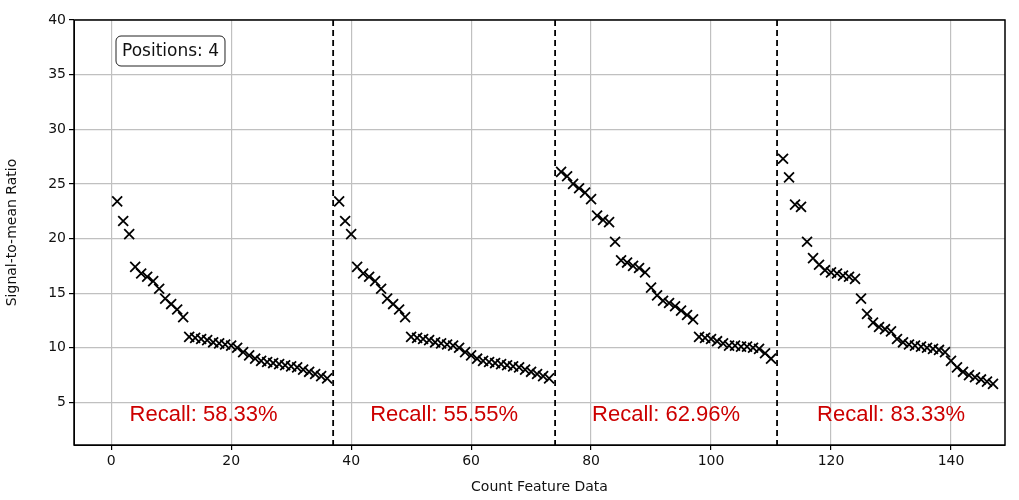 This screenshot has height=500, width=1019. What do you see at coordinates (666, 414) in the screenshot?
I see `annotation: Recall: 62.96%` at bounding box center [666, 414].